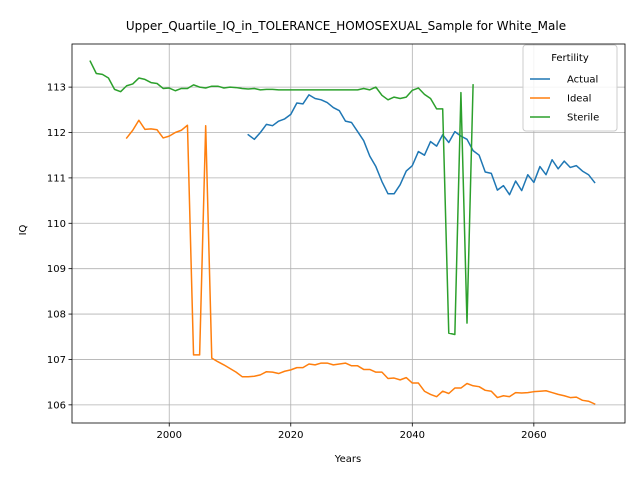 The image size is (640, 480). I want to click on x-tick-label: 2020, so click(290, 435).